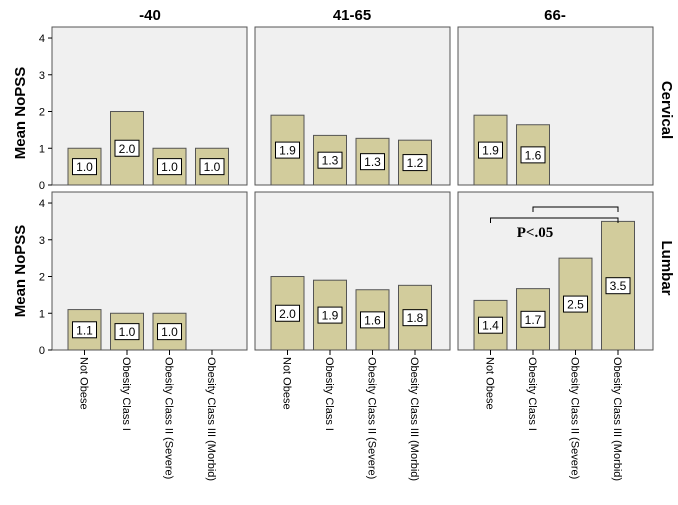 The width and height of the screenshot is (678, 505). Describe the element at coordinates (143, 109) in the screenshot. I see `panel: 0 1 2 3 4 1.0 2.0 1.0 1.0` at that location.